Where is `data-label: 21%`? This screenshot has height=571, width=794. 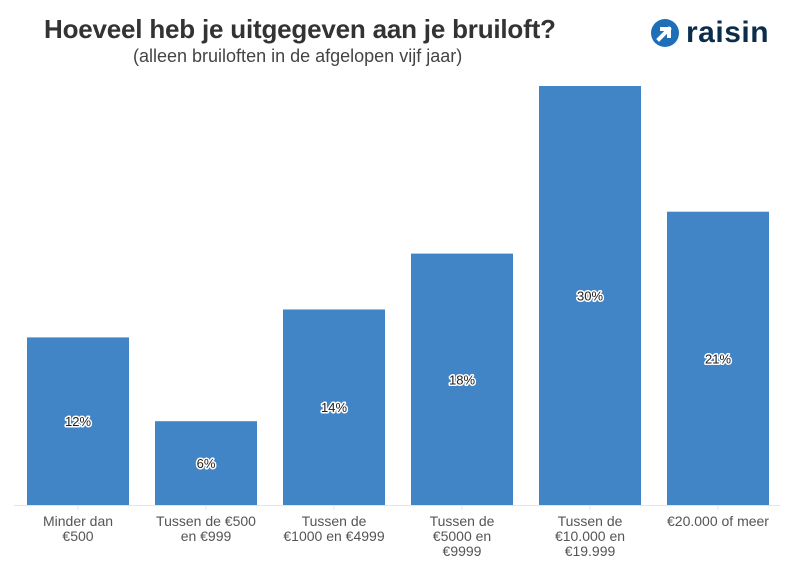 data-label: 21% is located at coordinates (718, 358).